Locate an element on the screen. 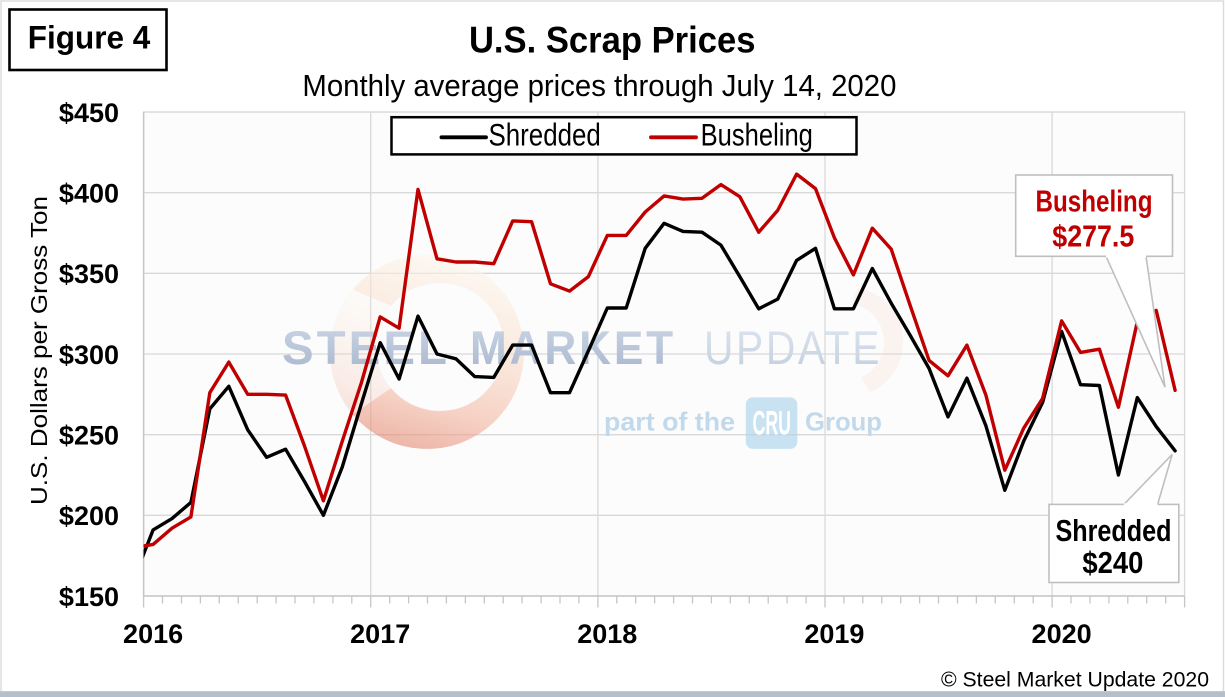 The width and height of the screenshot is (1225, 697). svg-text: $240 is located at coordinates (1112, 562).